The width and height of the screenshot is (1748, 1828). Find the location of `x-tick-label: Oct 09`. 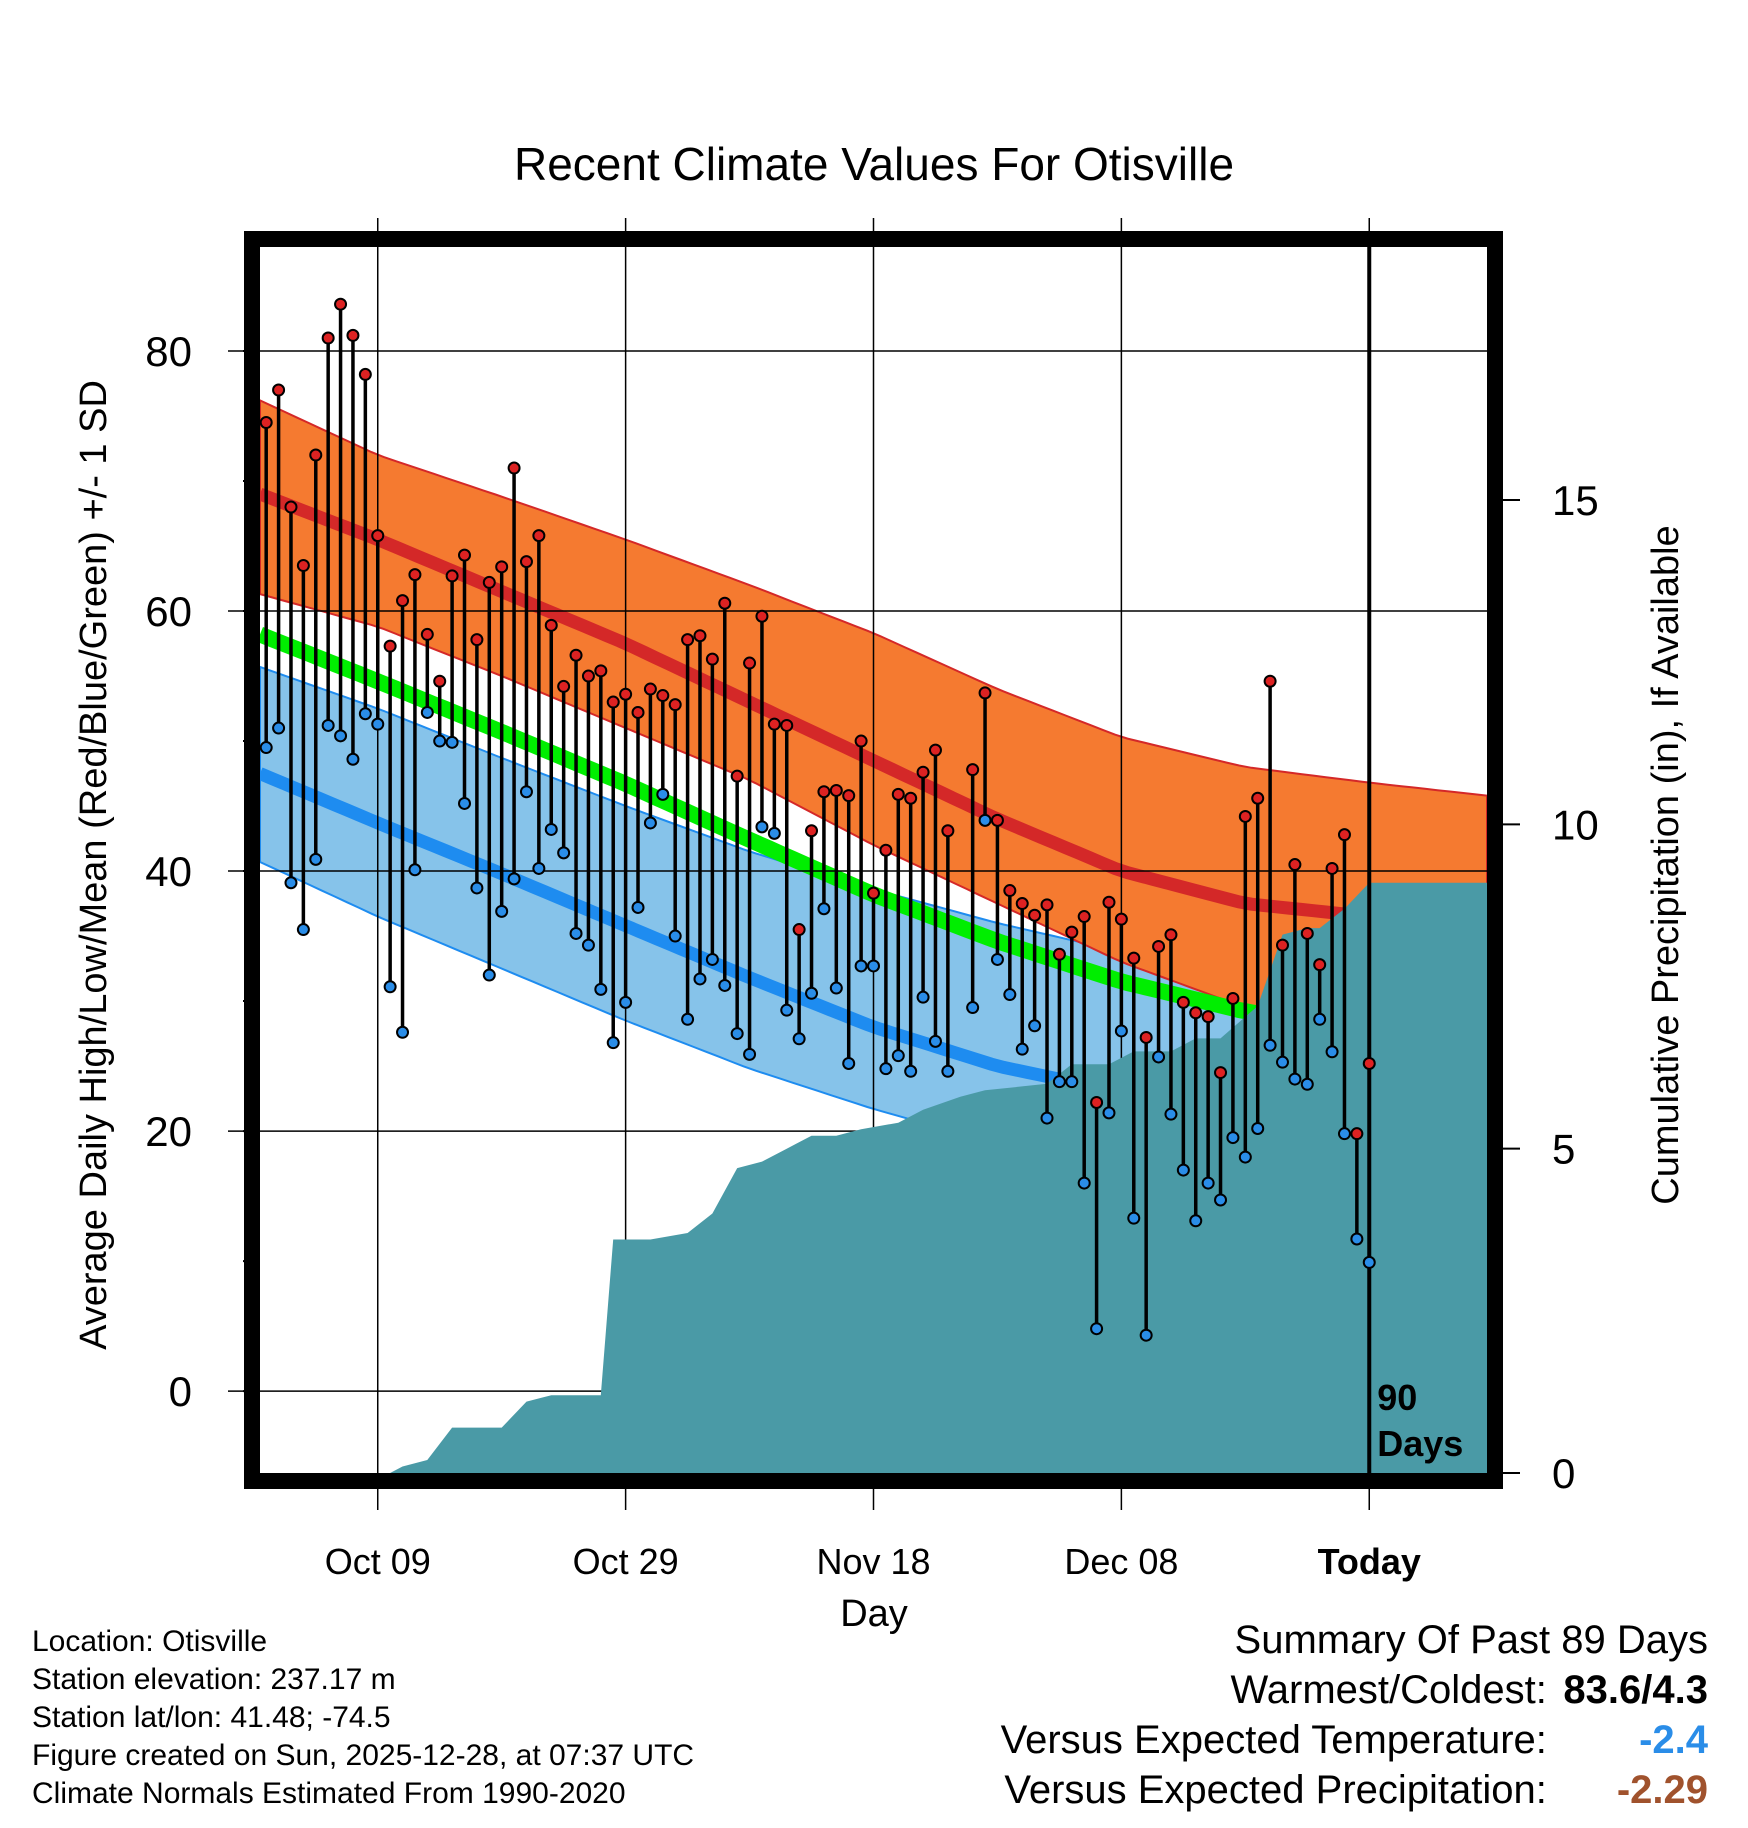

x-tick-label: Oct 09 is located at coordinates (378, 1561).